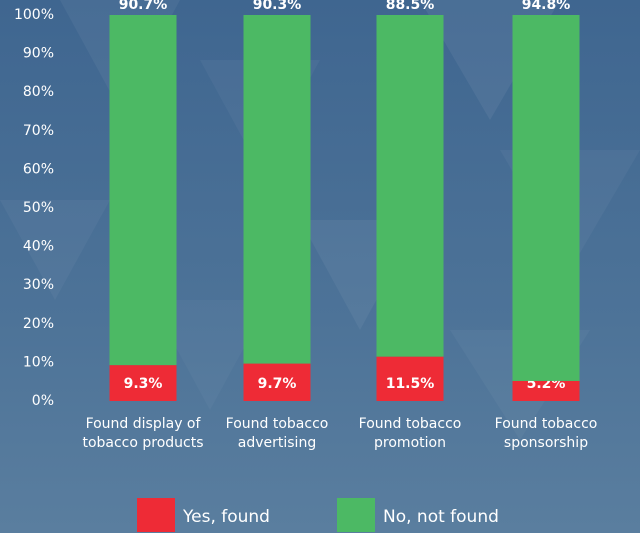 This screenshot has height=533, width=640. Describe the element at coordinates (38, 54) in the screenshot. I see `y-tick-label: 90%` at that location.